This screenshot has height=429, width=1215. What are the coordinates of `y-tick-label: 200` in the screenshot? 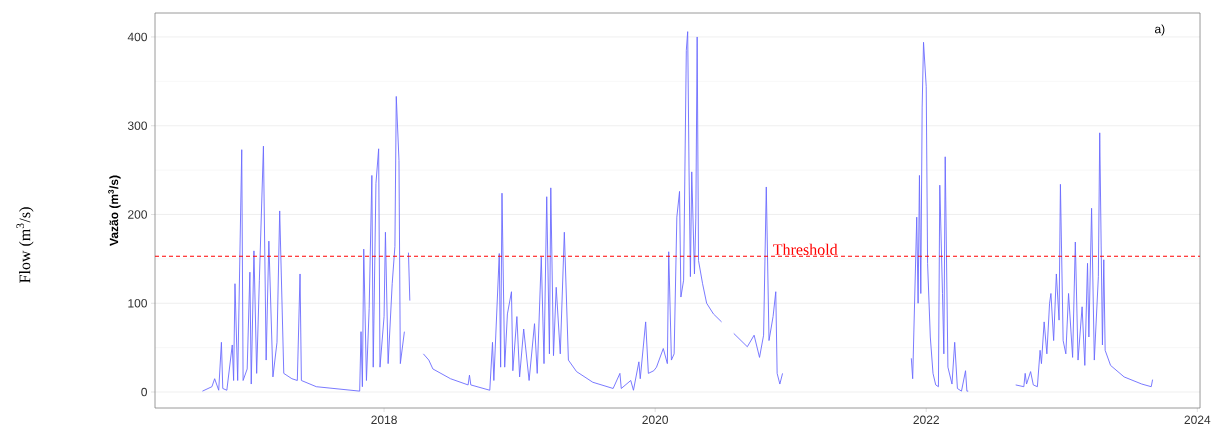 It's located at (138, 214).